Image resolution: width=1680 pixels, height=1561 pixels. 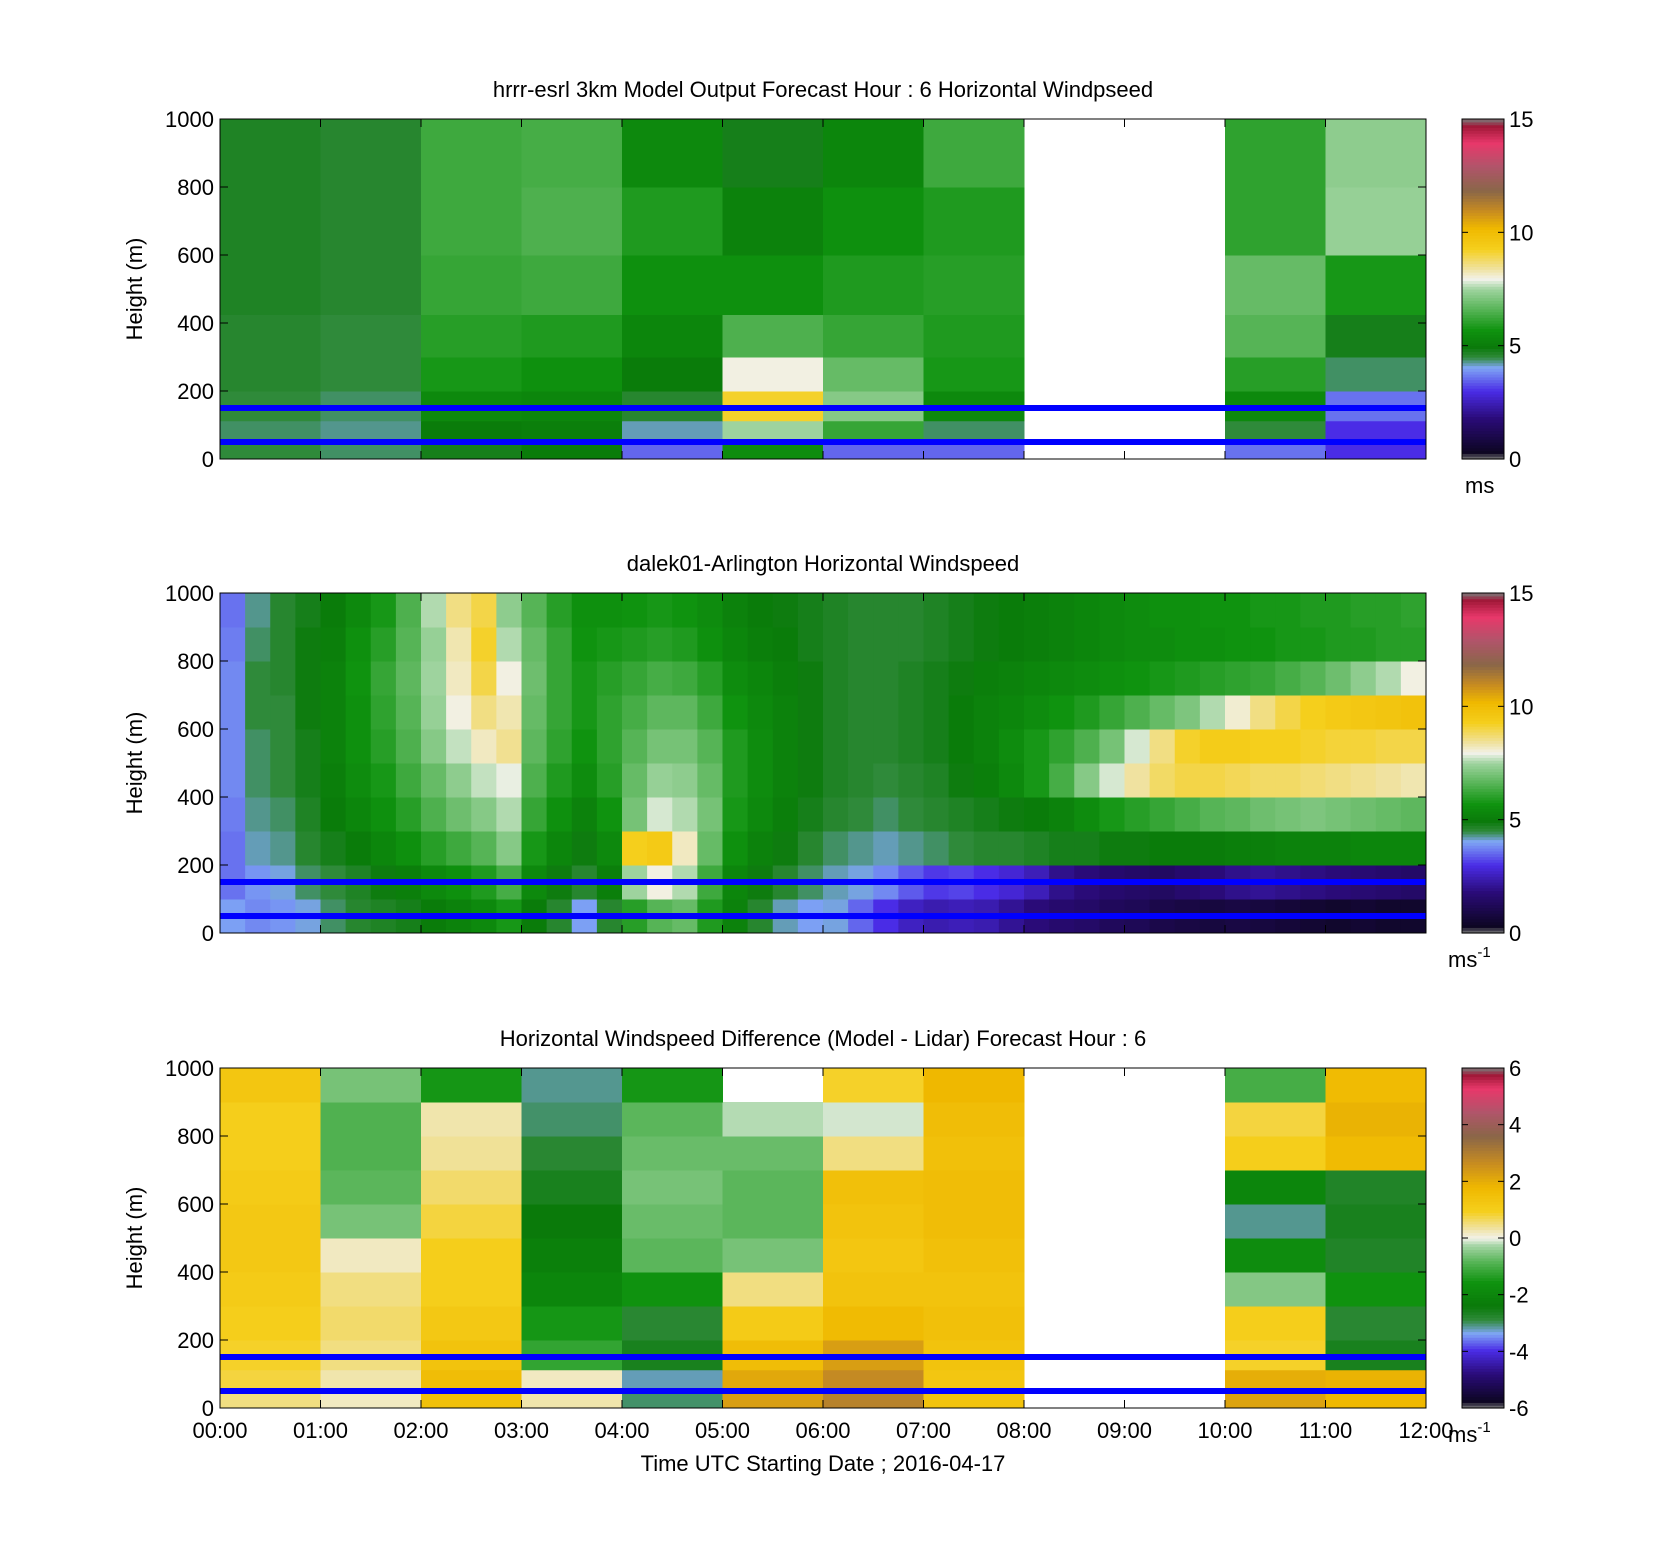 I want to click on colorbar-frame, so click(x=1483, y=763).